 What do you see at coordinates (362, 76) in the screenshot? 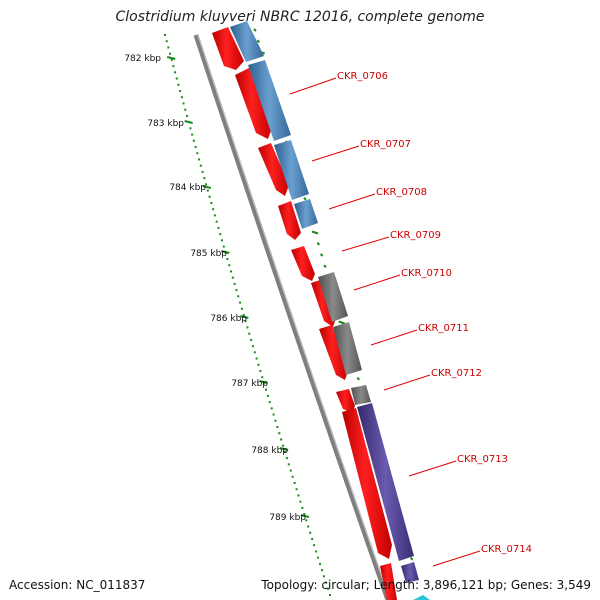
I see `gene-label-0706: CKR_0706` at bounding box center [362, 76].